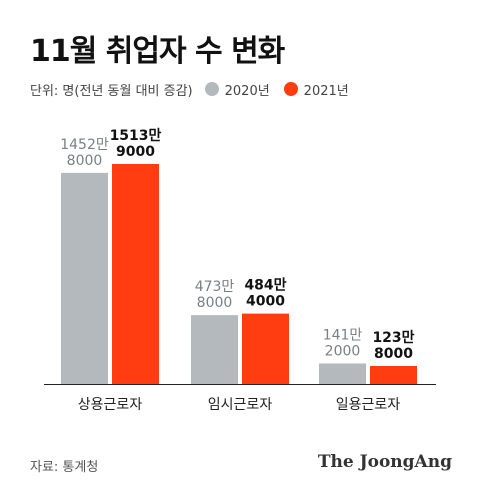 The image size is (480, 492). I want to click on legend-item-2021: 2021년, so click(316, 89).